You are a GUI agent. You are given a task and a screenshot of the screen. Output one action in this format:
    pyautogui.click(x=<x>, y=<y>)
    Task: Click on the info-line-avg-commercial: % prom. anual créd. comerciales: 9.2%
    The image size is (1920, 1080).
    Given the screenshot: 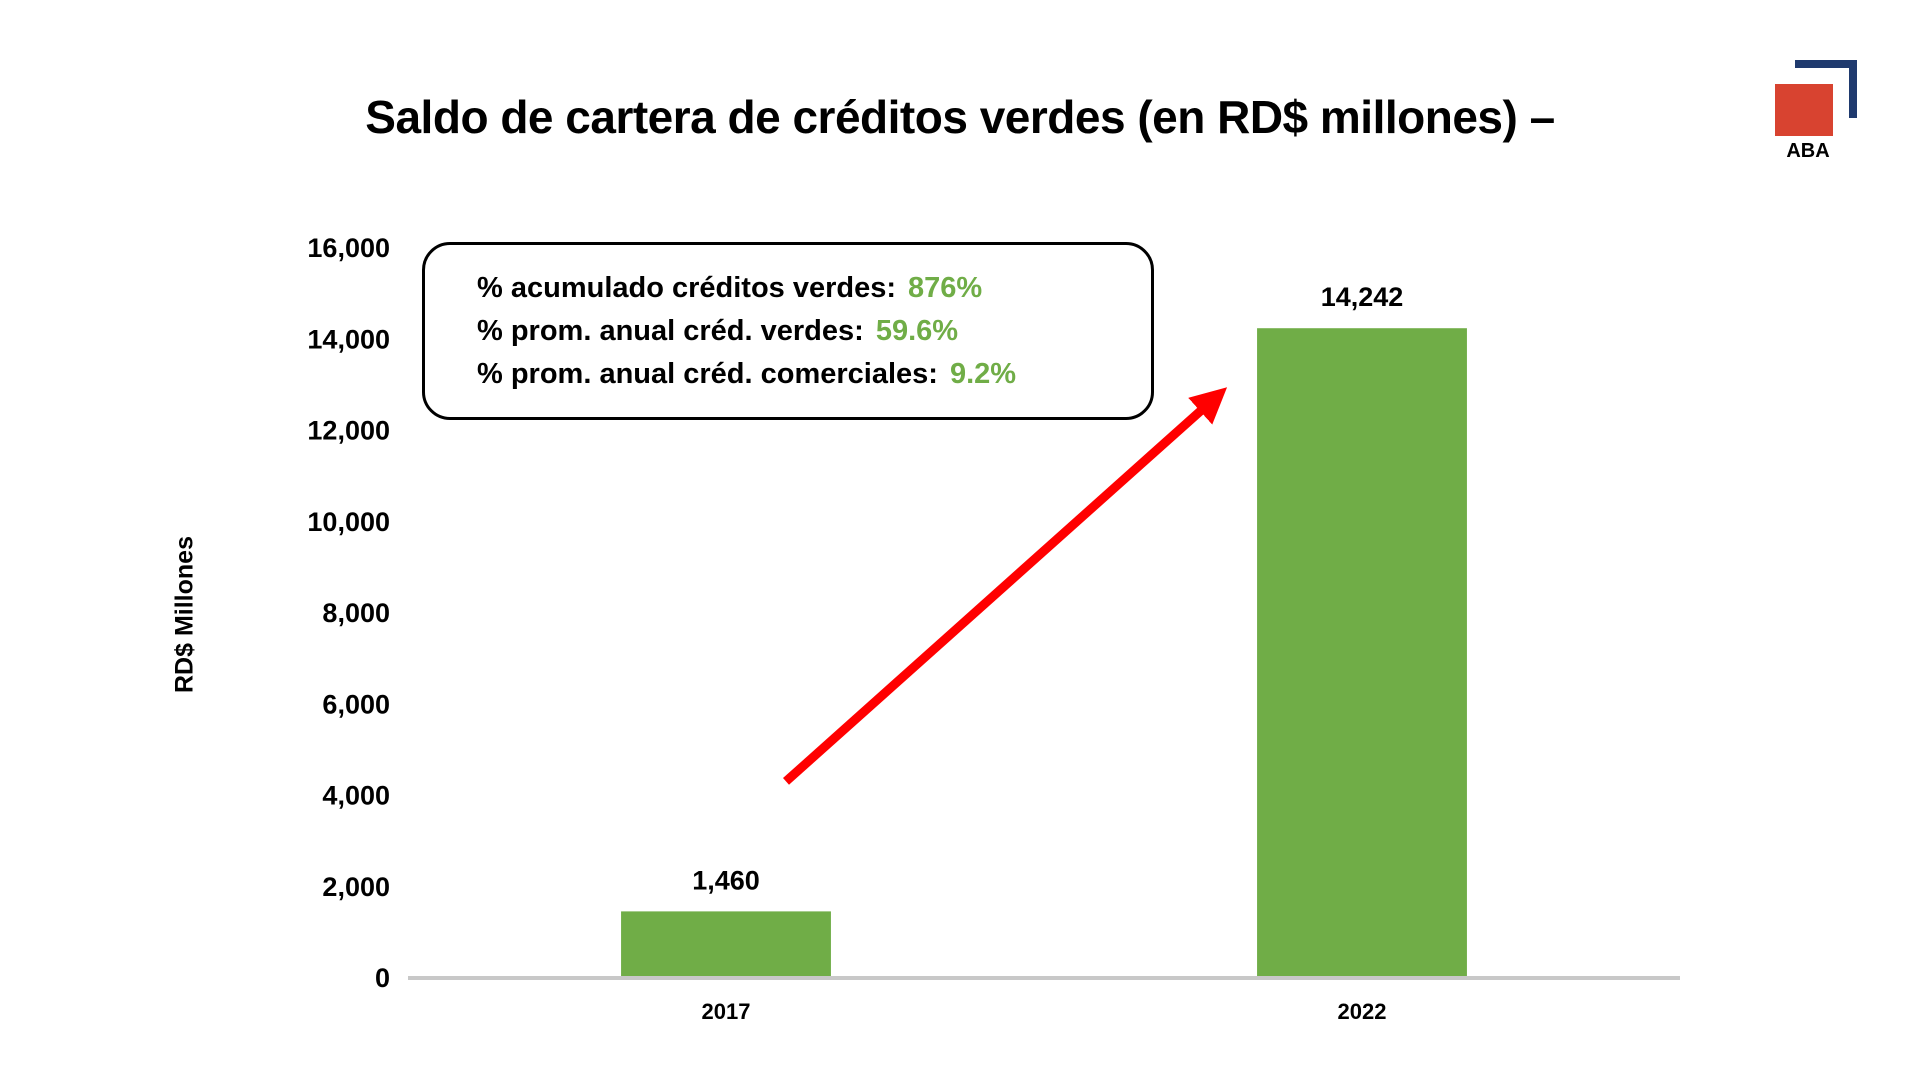 What is the action you would take?
    pyautogui.click(x=814, y=374)
    